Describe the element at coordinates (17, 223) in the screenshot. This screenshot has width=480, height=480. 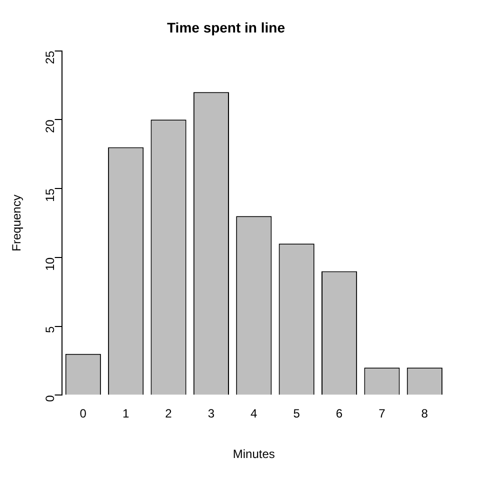
I see `y-axis-title: Frequency` at that location.